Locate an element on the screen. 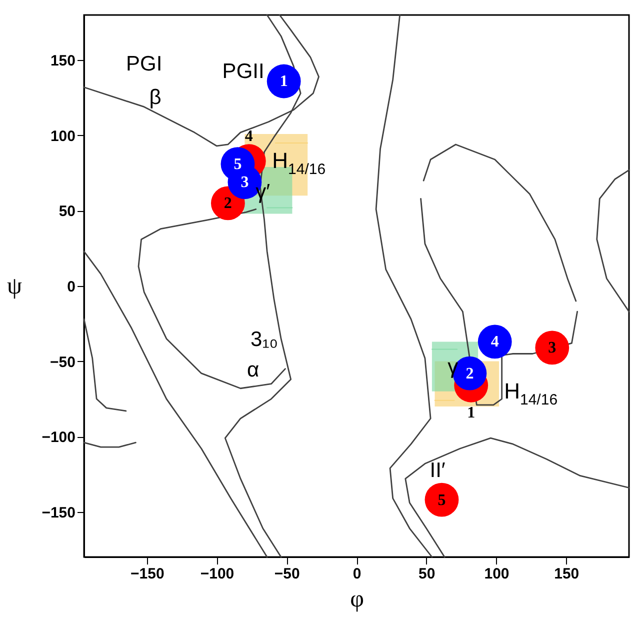 This screenshot has width=635, height=632. y-tick-label: 150 is located at coordinates (63, 61).